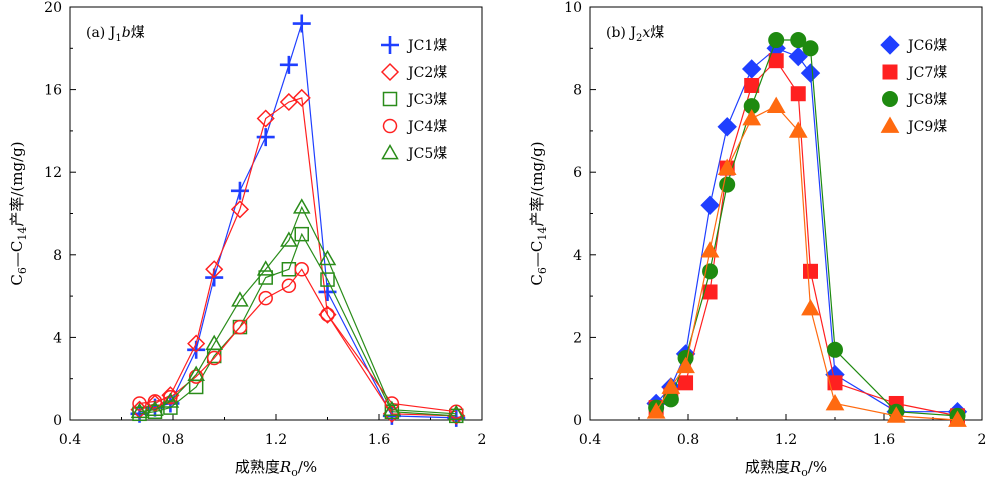 The image size is (1000, 483). What do you see at coordinates (115, 34) in the screenshot?
I see `panel-title: (a) J1b煤` at bounding box center [115, 34].